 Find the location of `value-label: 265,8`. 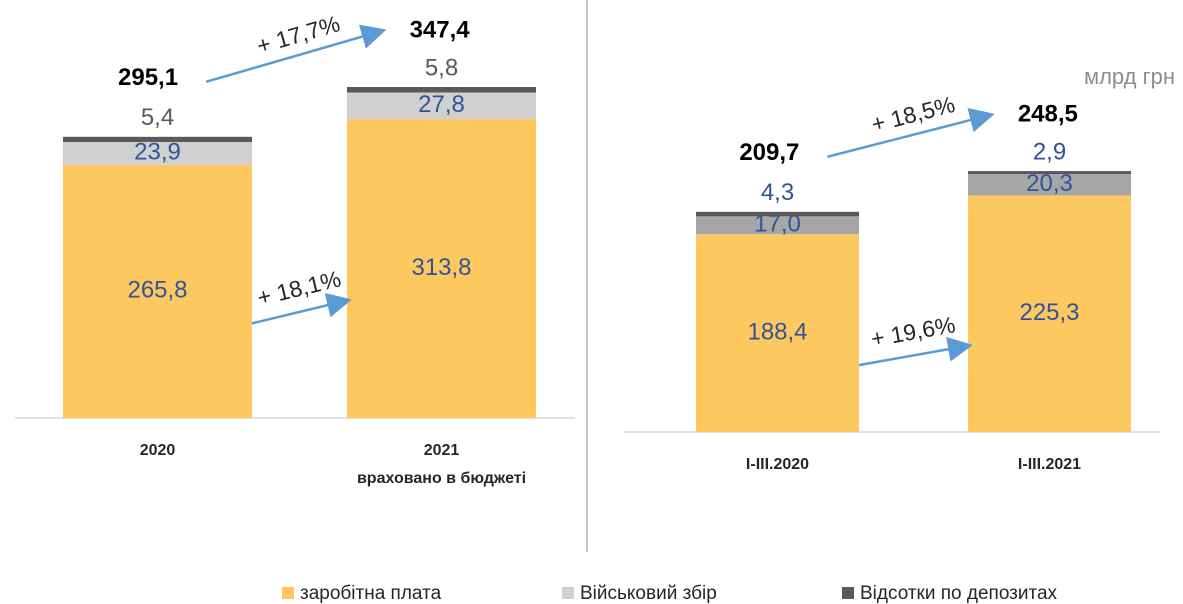

value-label: 265,8 is located at coordinates (157, 290).